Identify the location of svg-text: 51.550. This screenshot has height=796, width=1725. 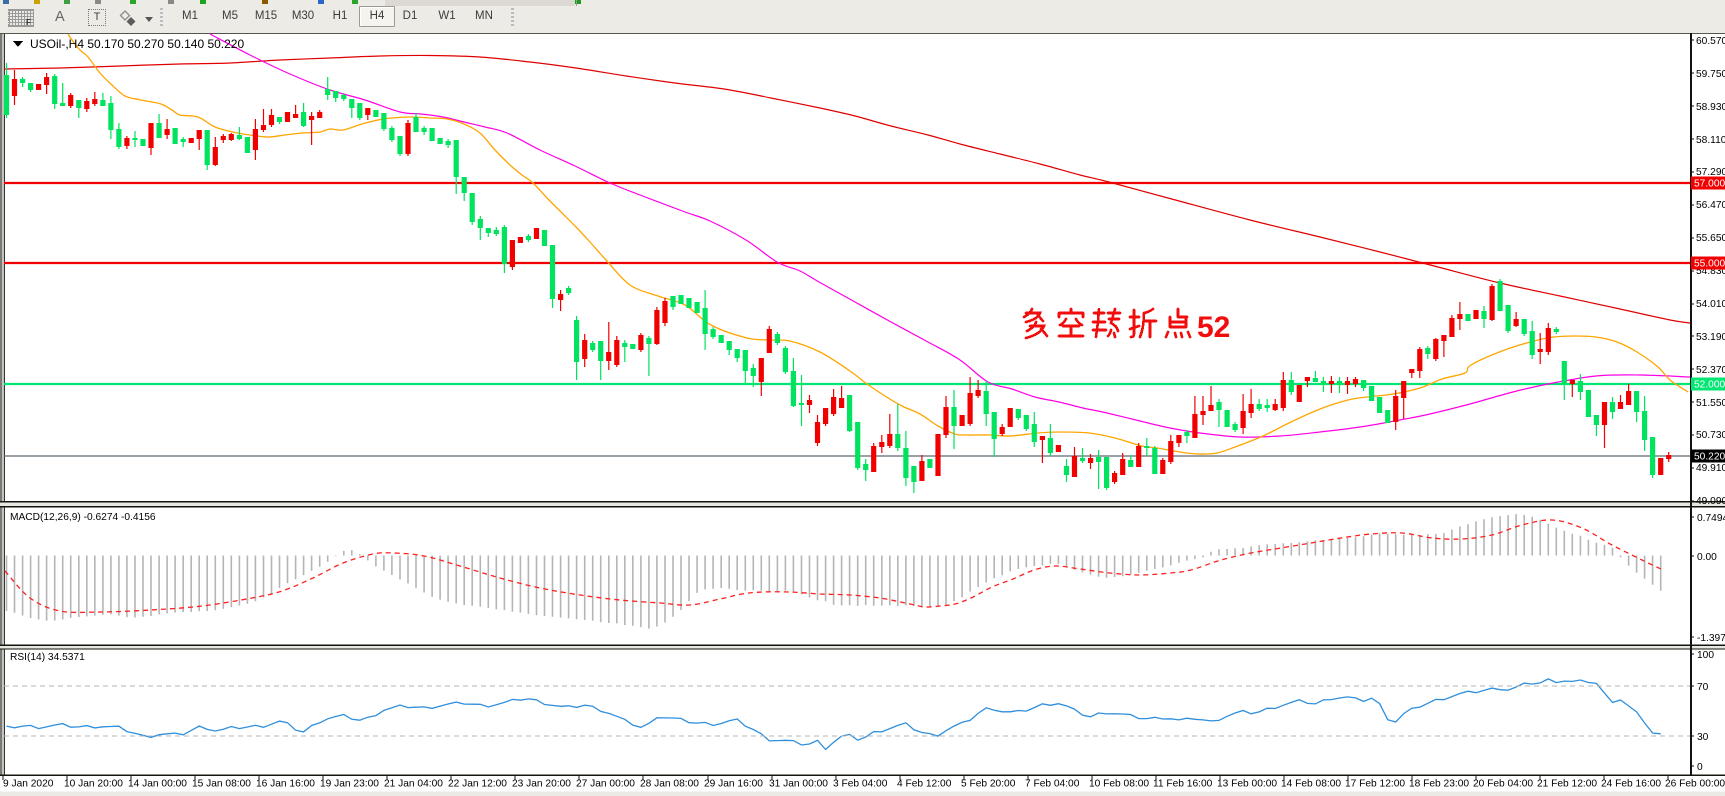
(1710, 403).